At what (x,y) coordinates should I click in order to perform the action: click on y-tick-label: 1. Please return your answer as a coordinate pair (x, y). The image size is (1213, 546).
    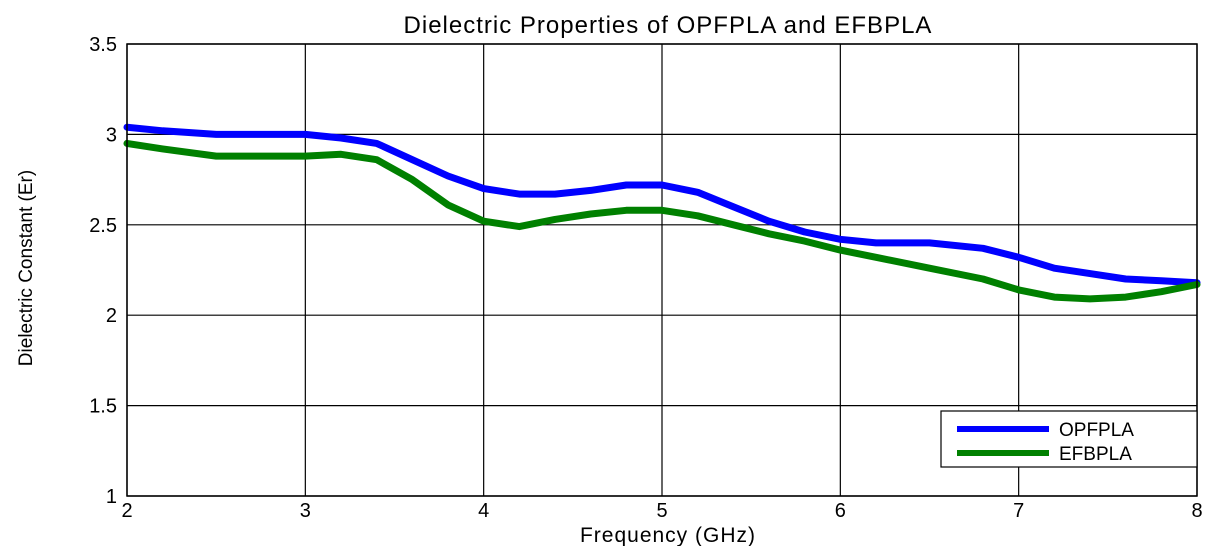
    Looking at the image, I should click on (111, 497).